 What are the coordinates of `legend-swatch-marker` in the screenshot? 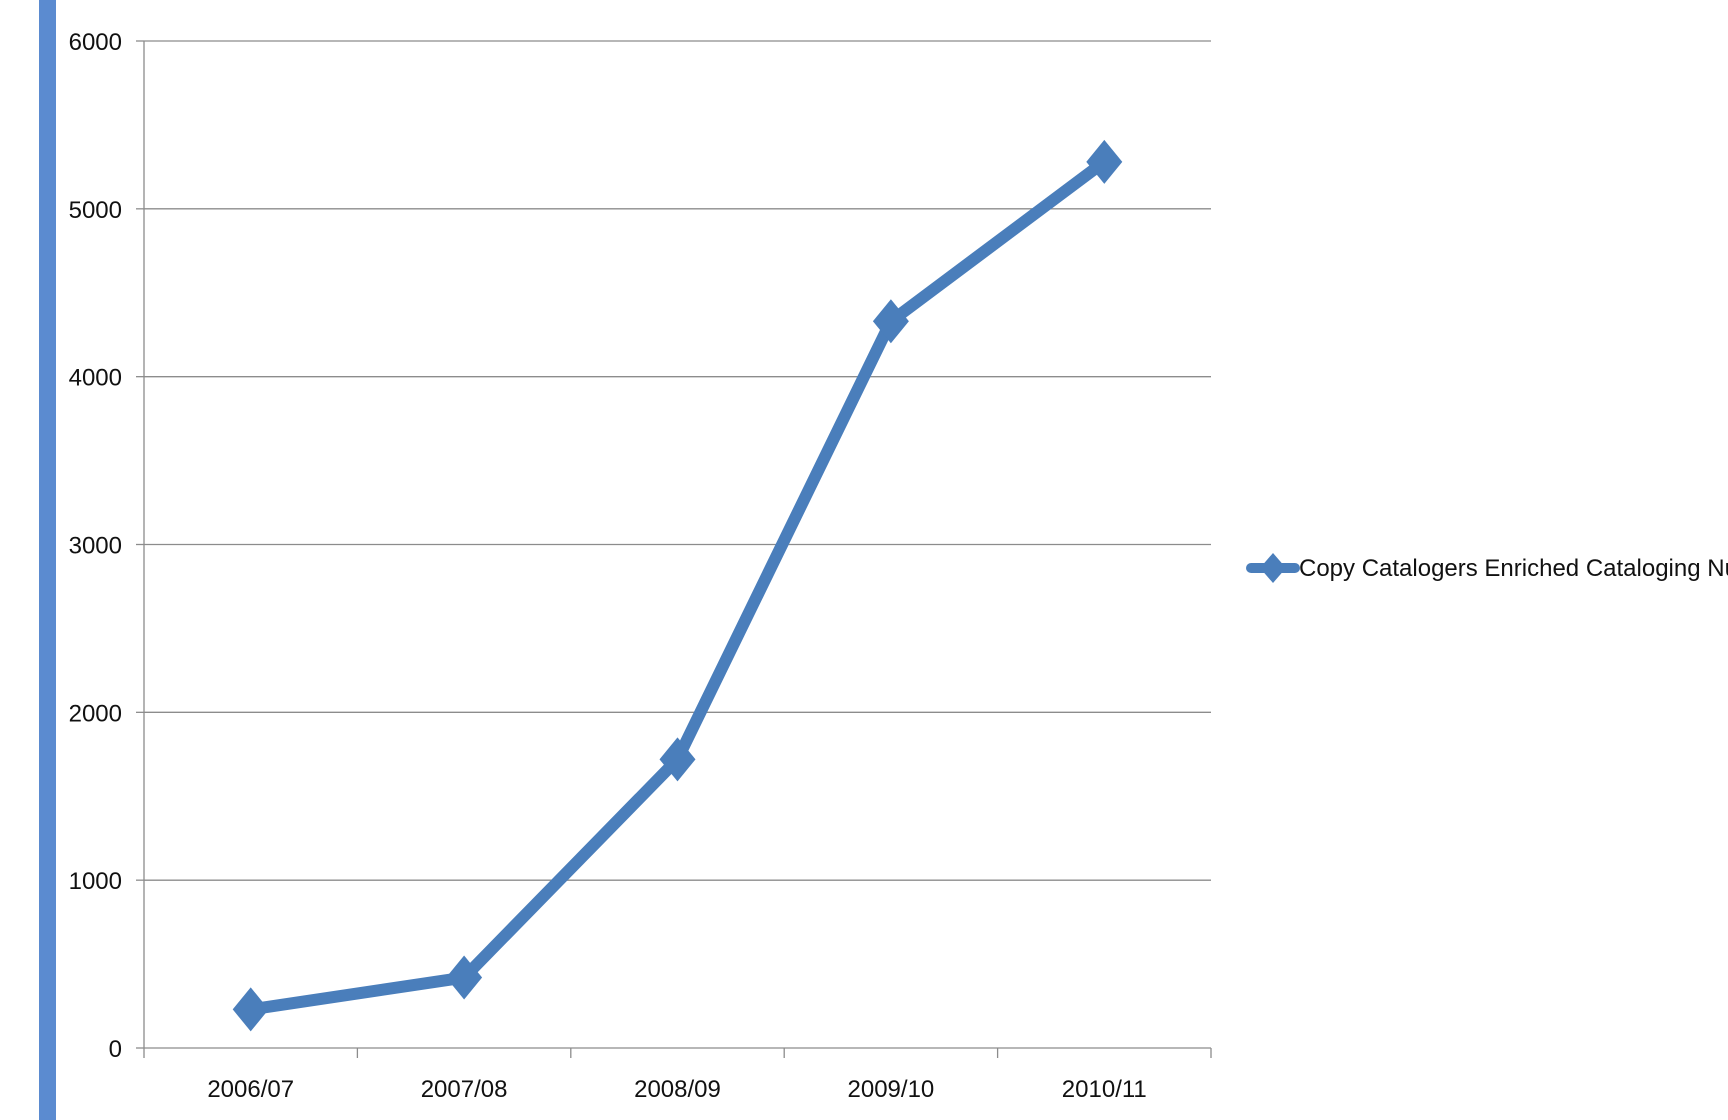 It's located at (1273, 568).